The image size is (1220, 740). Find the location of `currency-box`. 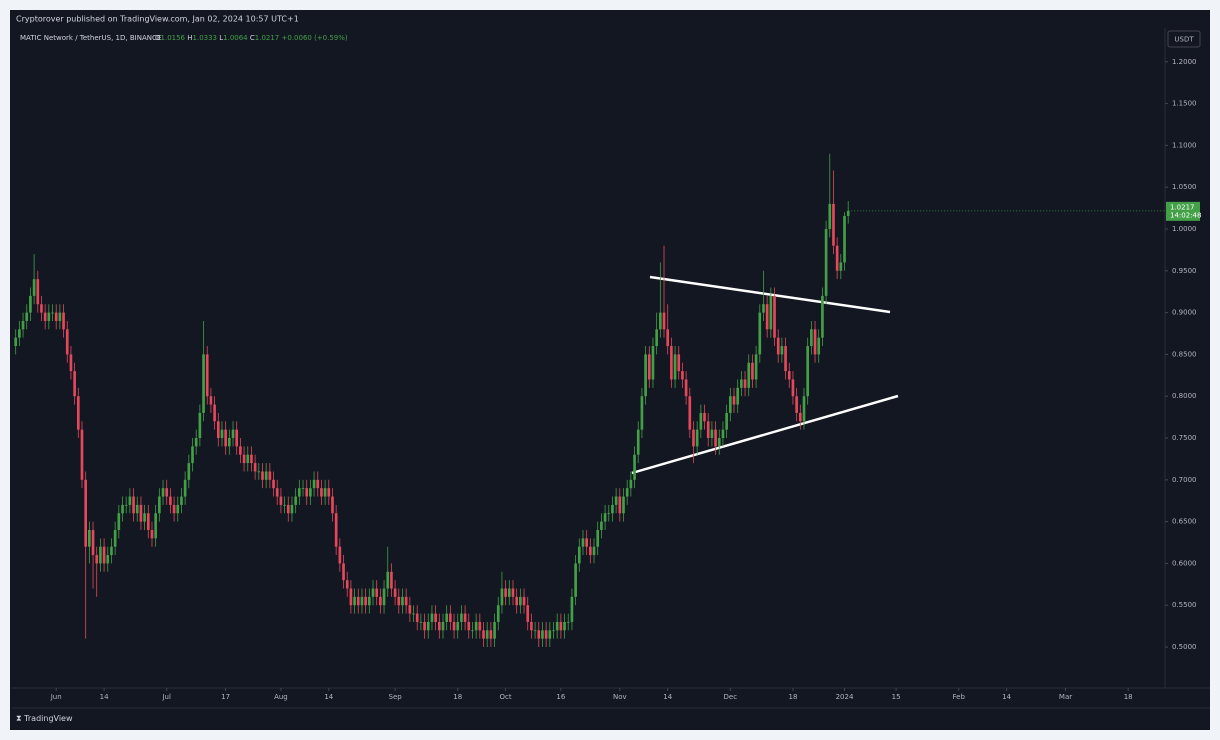

currency-box is located at coordinates (1184, 39).